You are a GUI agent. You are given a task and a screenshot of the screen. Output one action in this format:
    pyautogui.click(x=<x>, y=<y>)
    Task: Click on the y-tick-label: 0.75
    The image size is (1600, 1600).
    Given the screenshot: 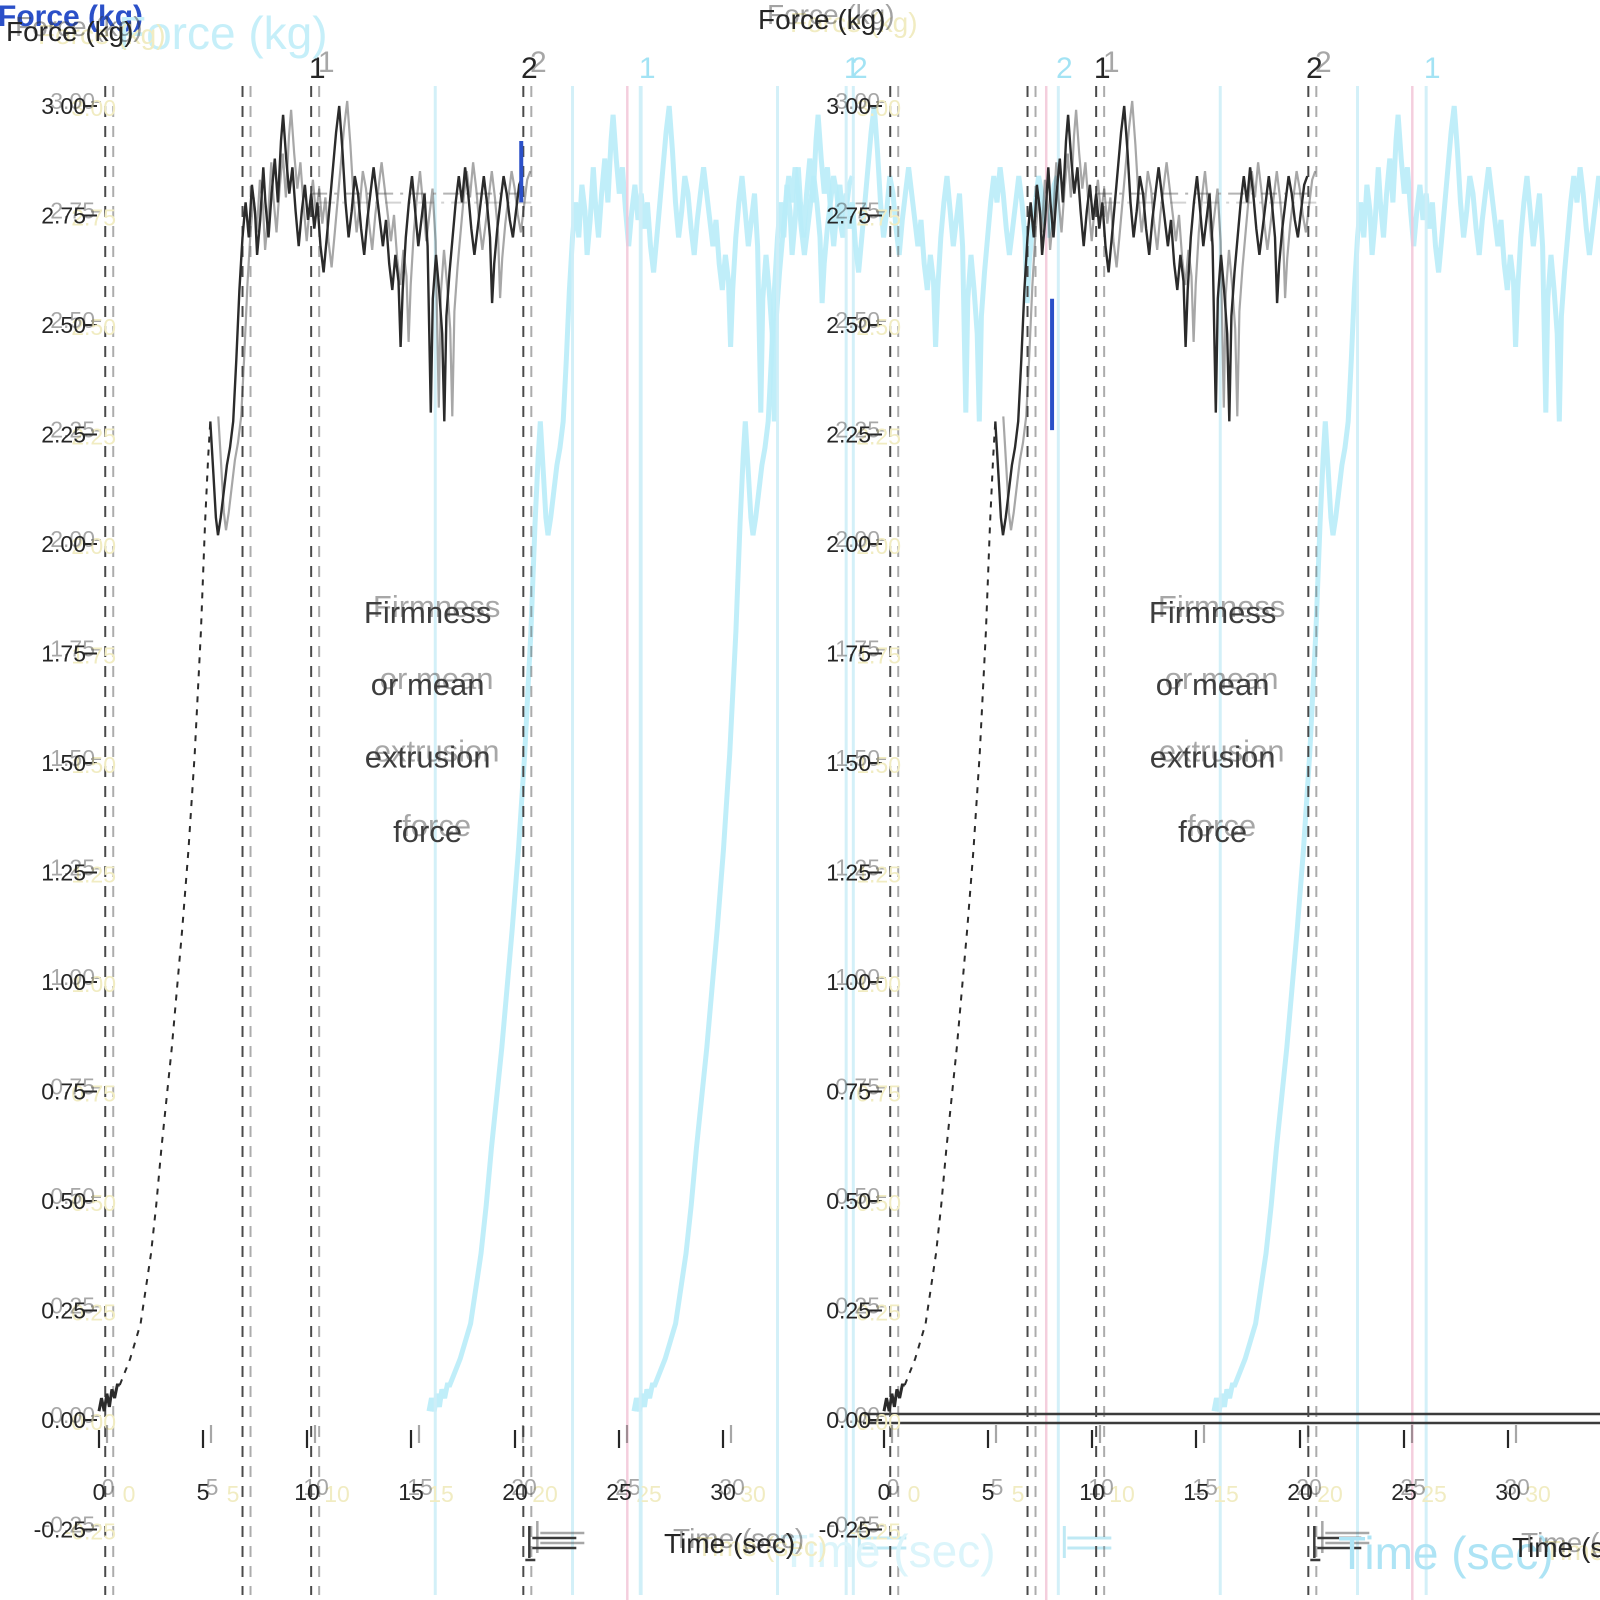 What is the action you would take?
    pyautogui.click(x=848, y=1092)
    